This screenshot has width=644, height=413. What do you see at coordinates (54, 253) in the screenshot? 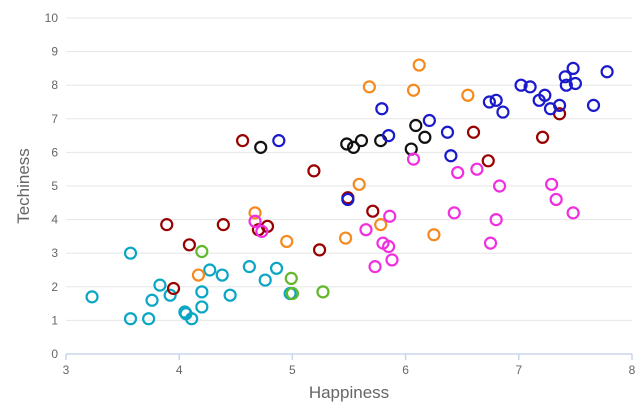
I see `y-tick-label: 3` at bounding box center [54, 253].